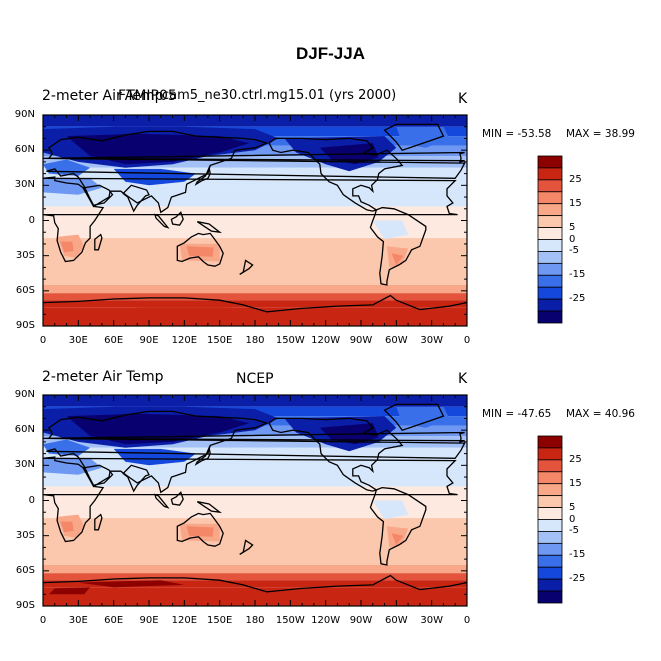 The width and height of the screenshot is (661, 661). What do you see at coordinates (575, 459) in the screenshot?
I see `panel2-colorbar-label: 25` at bounding box center [575, 459].